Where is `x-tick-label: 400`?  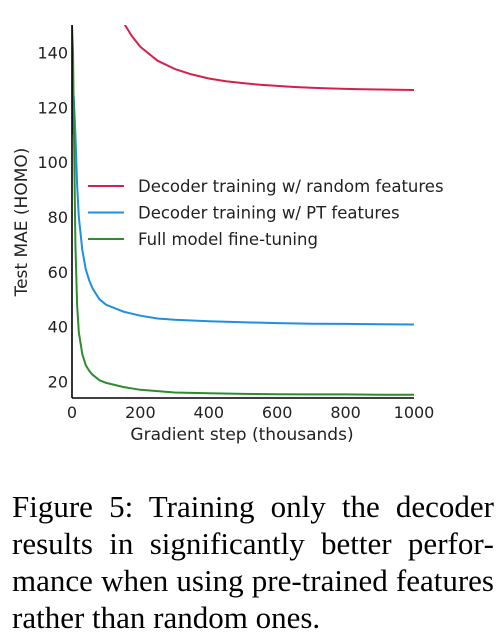
x-tick-label: 400 is located at coordinates (209, 412).